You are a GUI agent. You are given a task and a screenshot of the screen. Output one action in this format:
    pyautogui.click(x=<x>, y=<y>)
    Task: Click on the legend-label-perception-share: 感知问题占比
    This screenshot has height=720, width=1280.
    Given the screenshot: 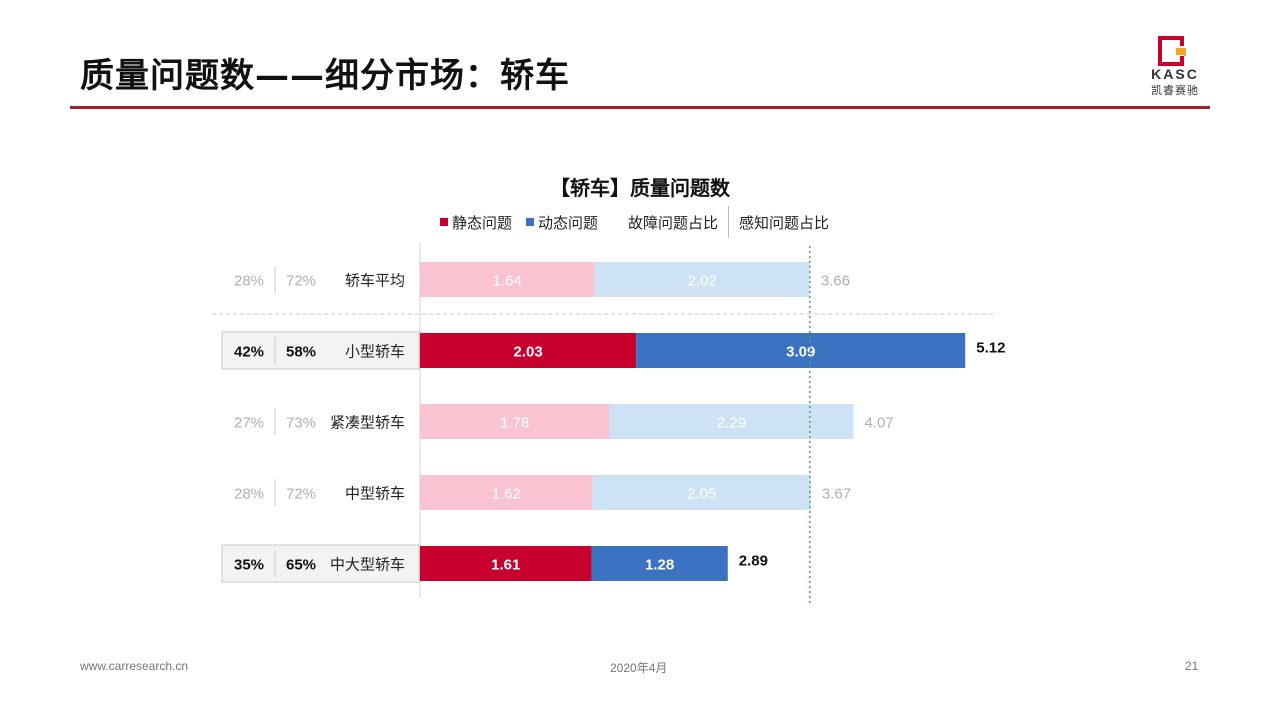 What is the action you would take?
    pyautogui.click(x=784, y=222)
    